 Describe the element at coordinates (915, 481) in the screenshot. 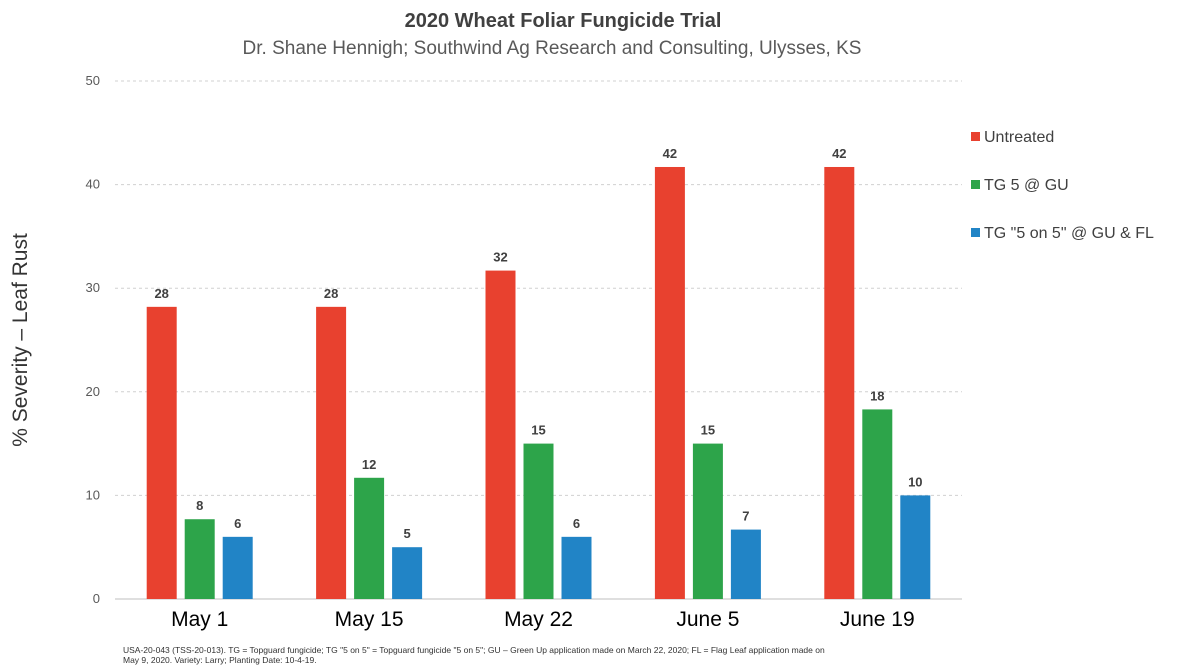

I see `data-label: 10` at that location.